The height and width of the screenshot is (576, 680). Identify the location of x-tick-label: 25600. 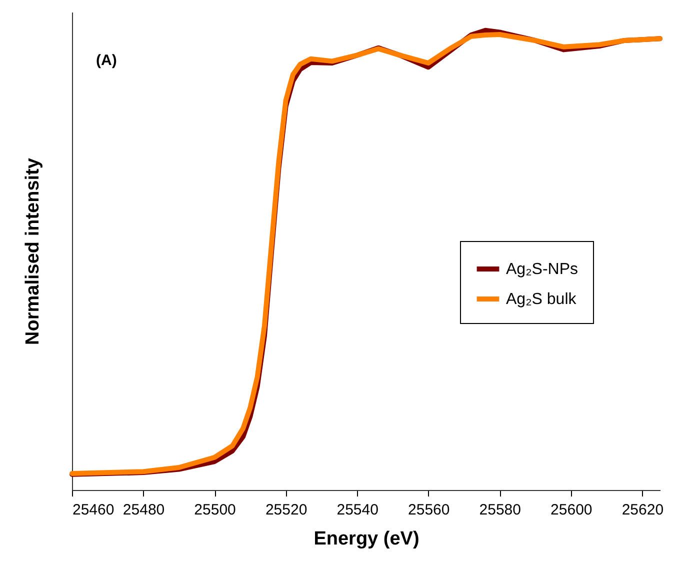
(571, 510).